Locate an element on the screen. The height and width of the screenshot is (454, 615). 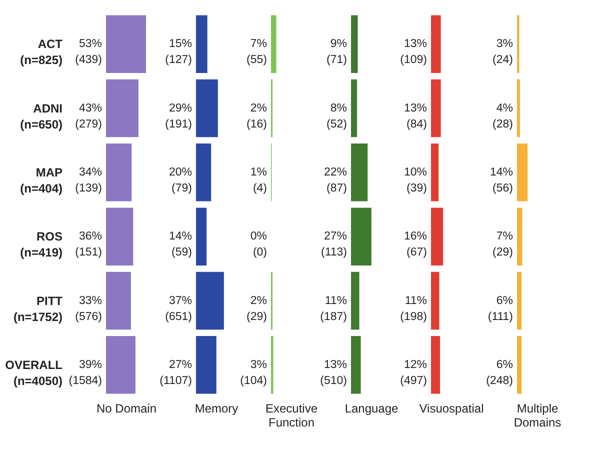
y-tick-label: PITT (n=1752) is located at coordinates (38, 309).